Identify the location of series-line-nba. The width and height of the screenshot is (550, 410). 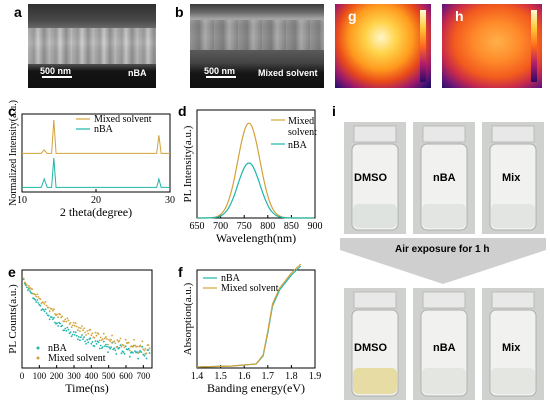
(256, 190).